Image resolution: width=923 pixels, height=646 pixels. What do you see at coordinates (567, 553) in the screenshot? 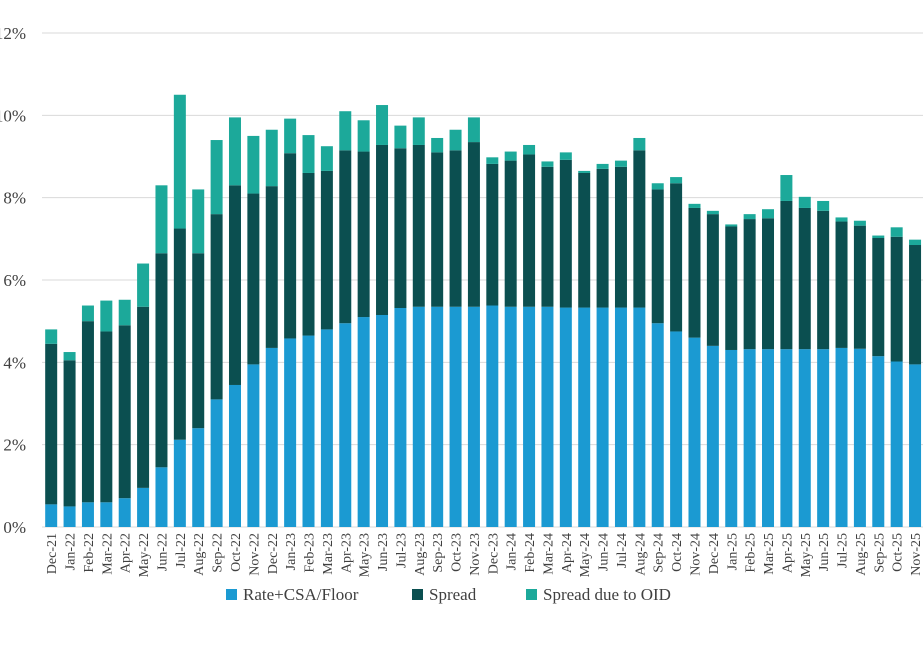
I see `x-tick-label: Apr-24` at bounding box center [567, 553].